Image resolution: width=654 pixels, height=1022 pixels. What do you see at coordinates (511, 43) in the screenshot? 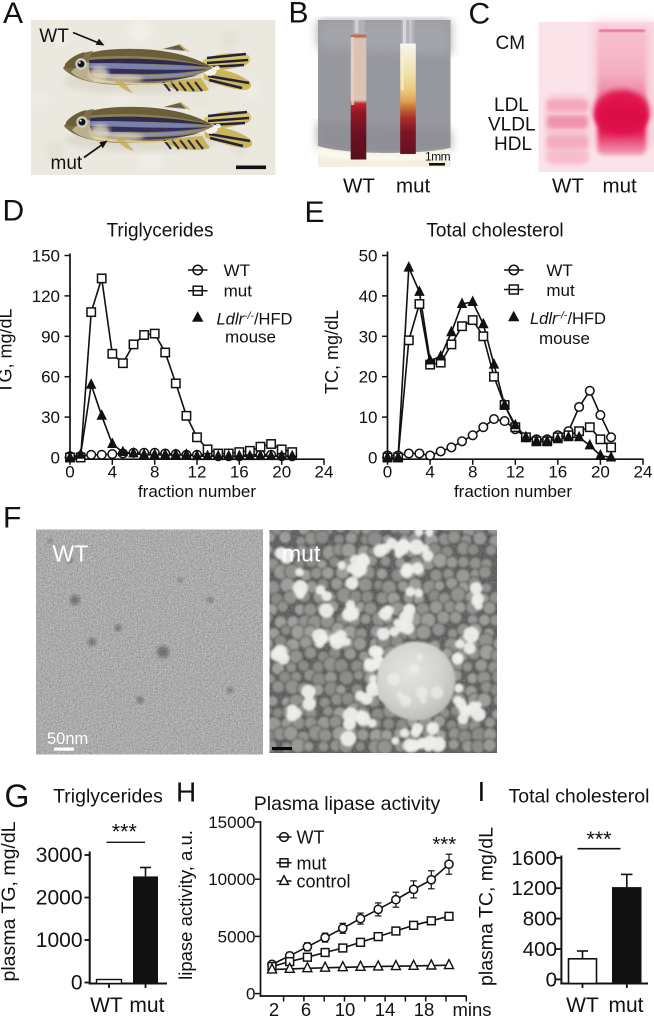
I see `svg-text: CM` at bounding box center [511, 43].